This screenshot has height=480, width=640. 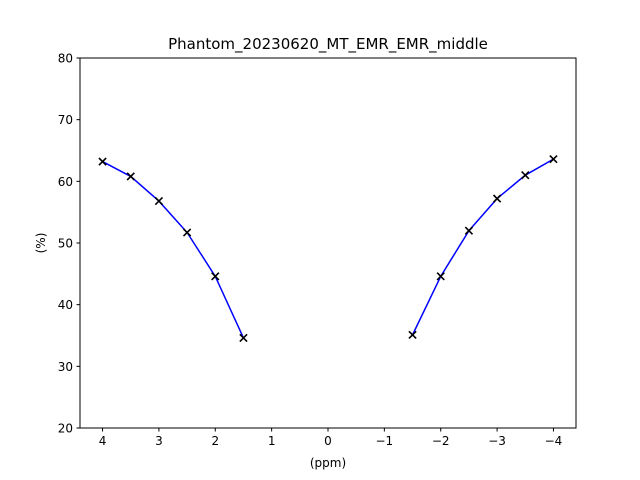 I want to click on x-tick-label: 4, so click(x=103, y=441).